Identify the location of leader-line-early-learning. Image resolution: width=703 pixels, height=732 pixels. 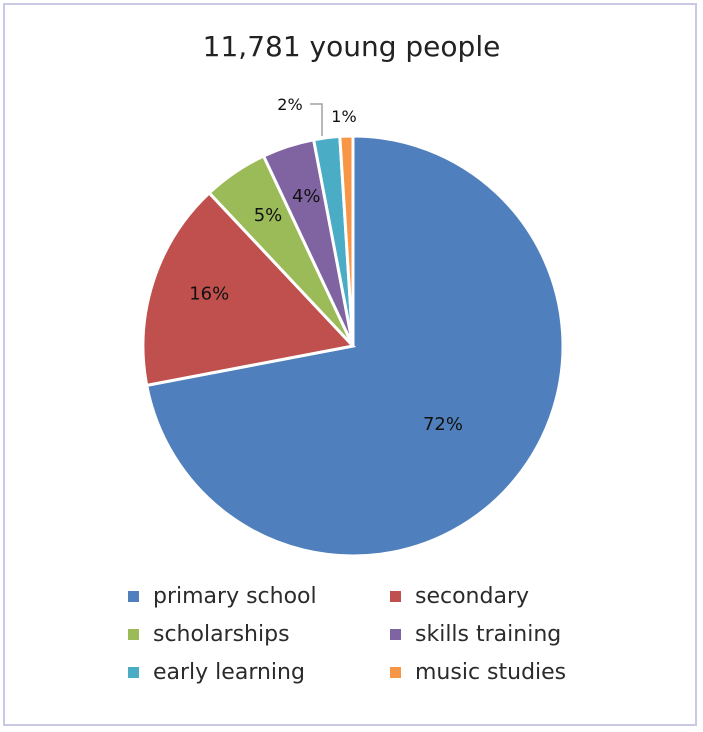
(316, 119).